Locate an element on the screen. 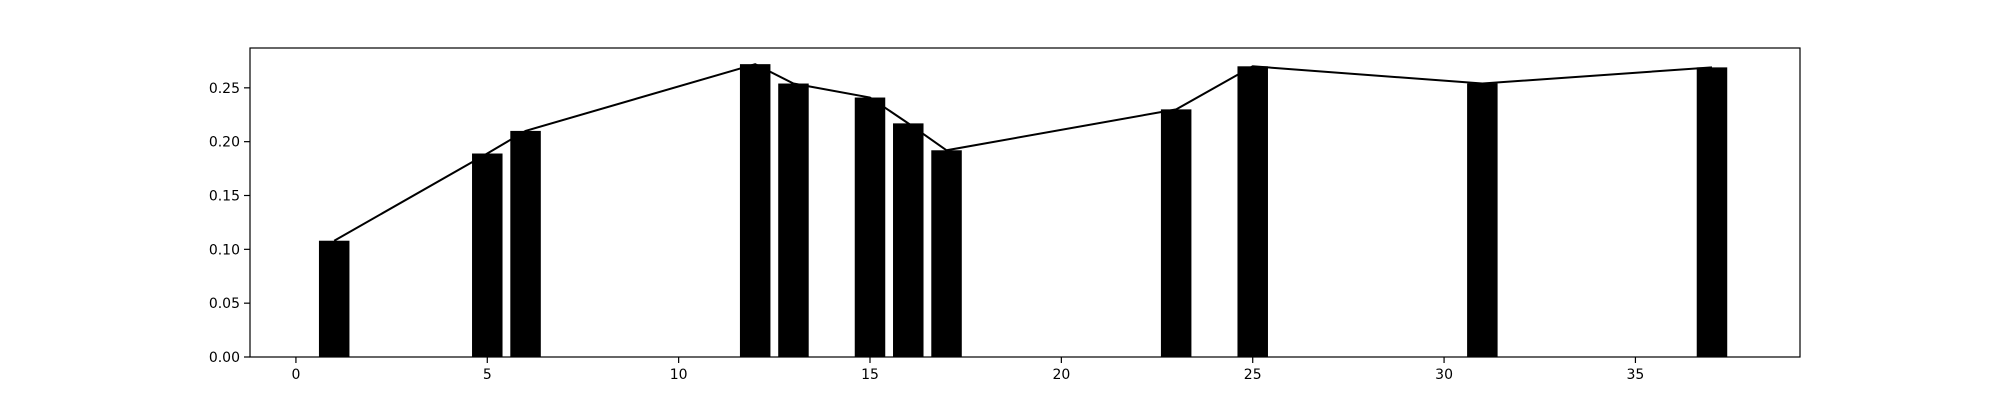  y-axis: 0.00 0.05 0.10 0.15 0.20 0.25 is located at coordinates (229, 223).